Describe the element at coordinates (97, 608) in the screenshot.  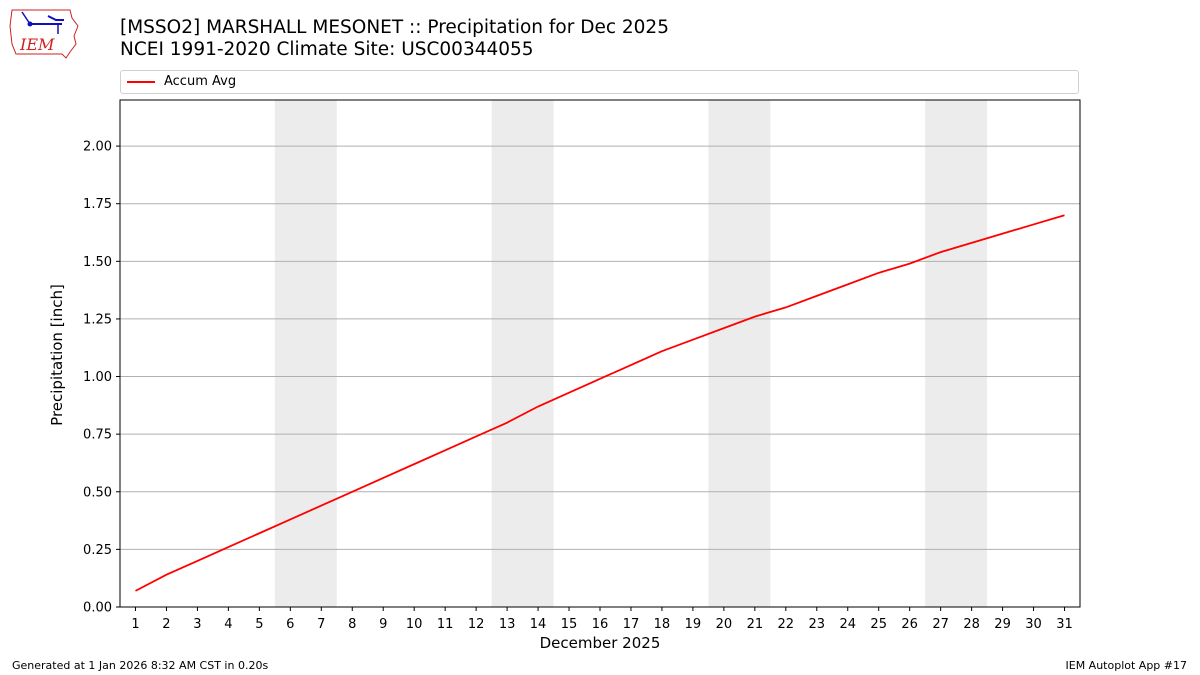
I see `y-tick-label: 0.00` at that location.